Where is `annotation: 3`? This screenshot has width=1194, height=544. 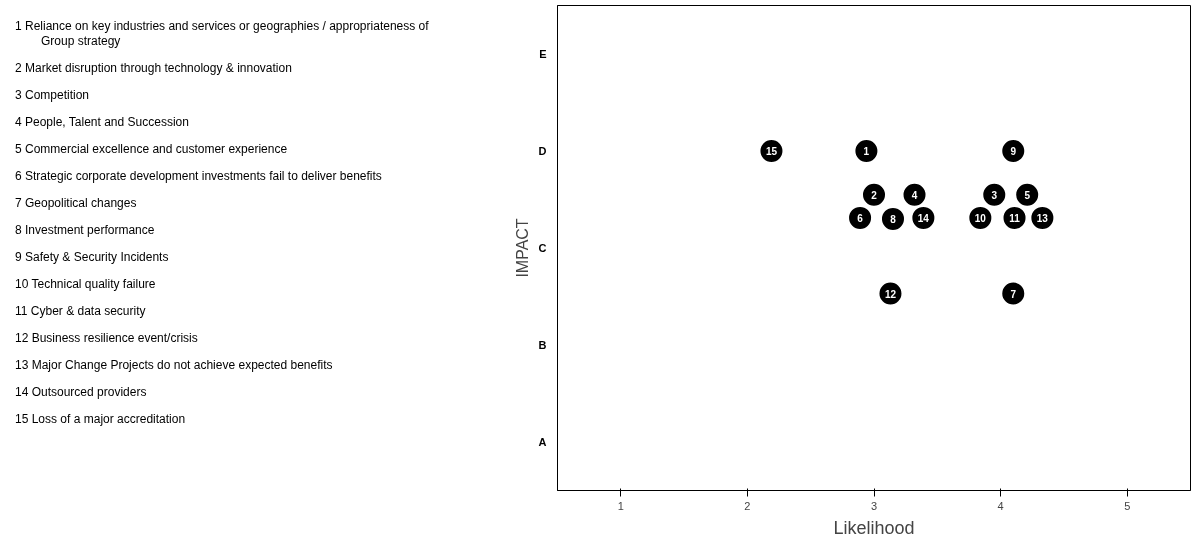 annotation: 3 is located at coordinates (994, 195).